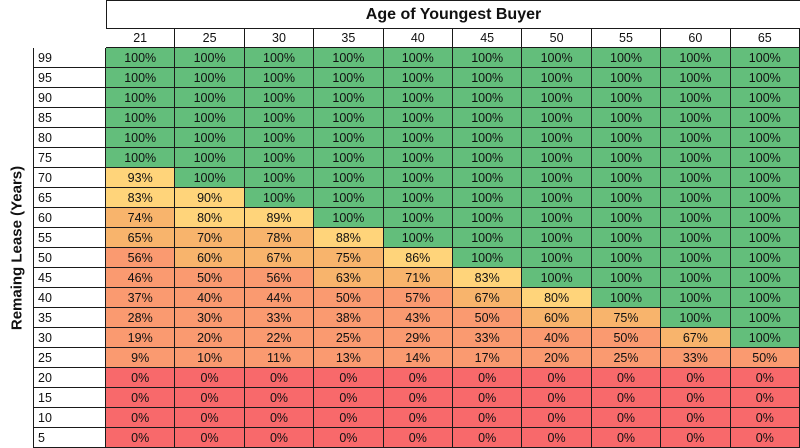 This screenshot has width=800, height=448. What do you see at coordinates (210, 38) in the screenshot?
I see `column-header-25: 25` at bounding box center [210, 38].